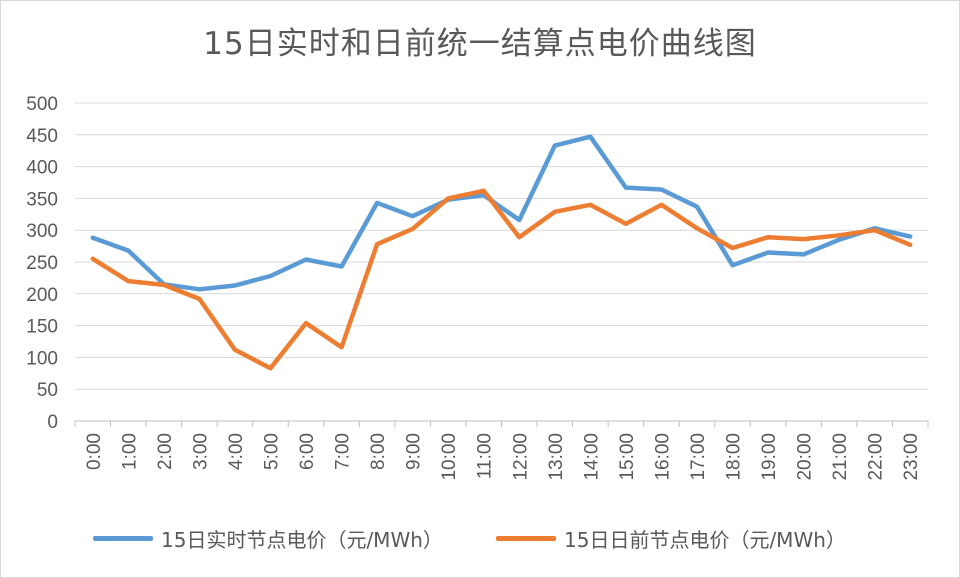 This screenshot has width=960, height=578. What do you see at coordinates (47, 390) in the screenshot?
I see `y-tick-label: 50` at bounding box center [47, 390].